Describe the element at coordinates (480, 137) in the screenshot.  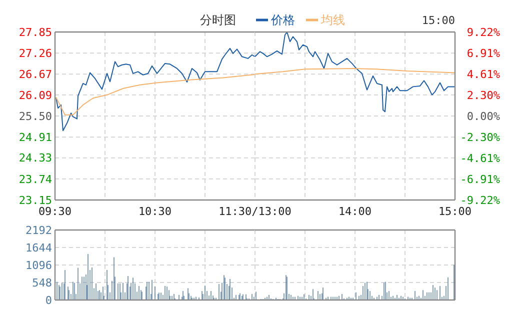
I see `text: -2.30%` at that location.